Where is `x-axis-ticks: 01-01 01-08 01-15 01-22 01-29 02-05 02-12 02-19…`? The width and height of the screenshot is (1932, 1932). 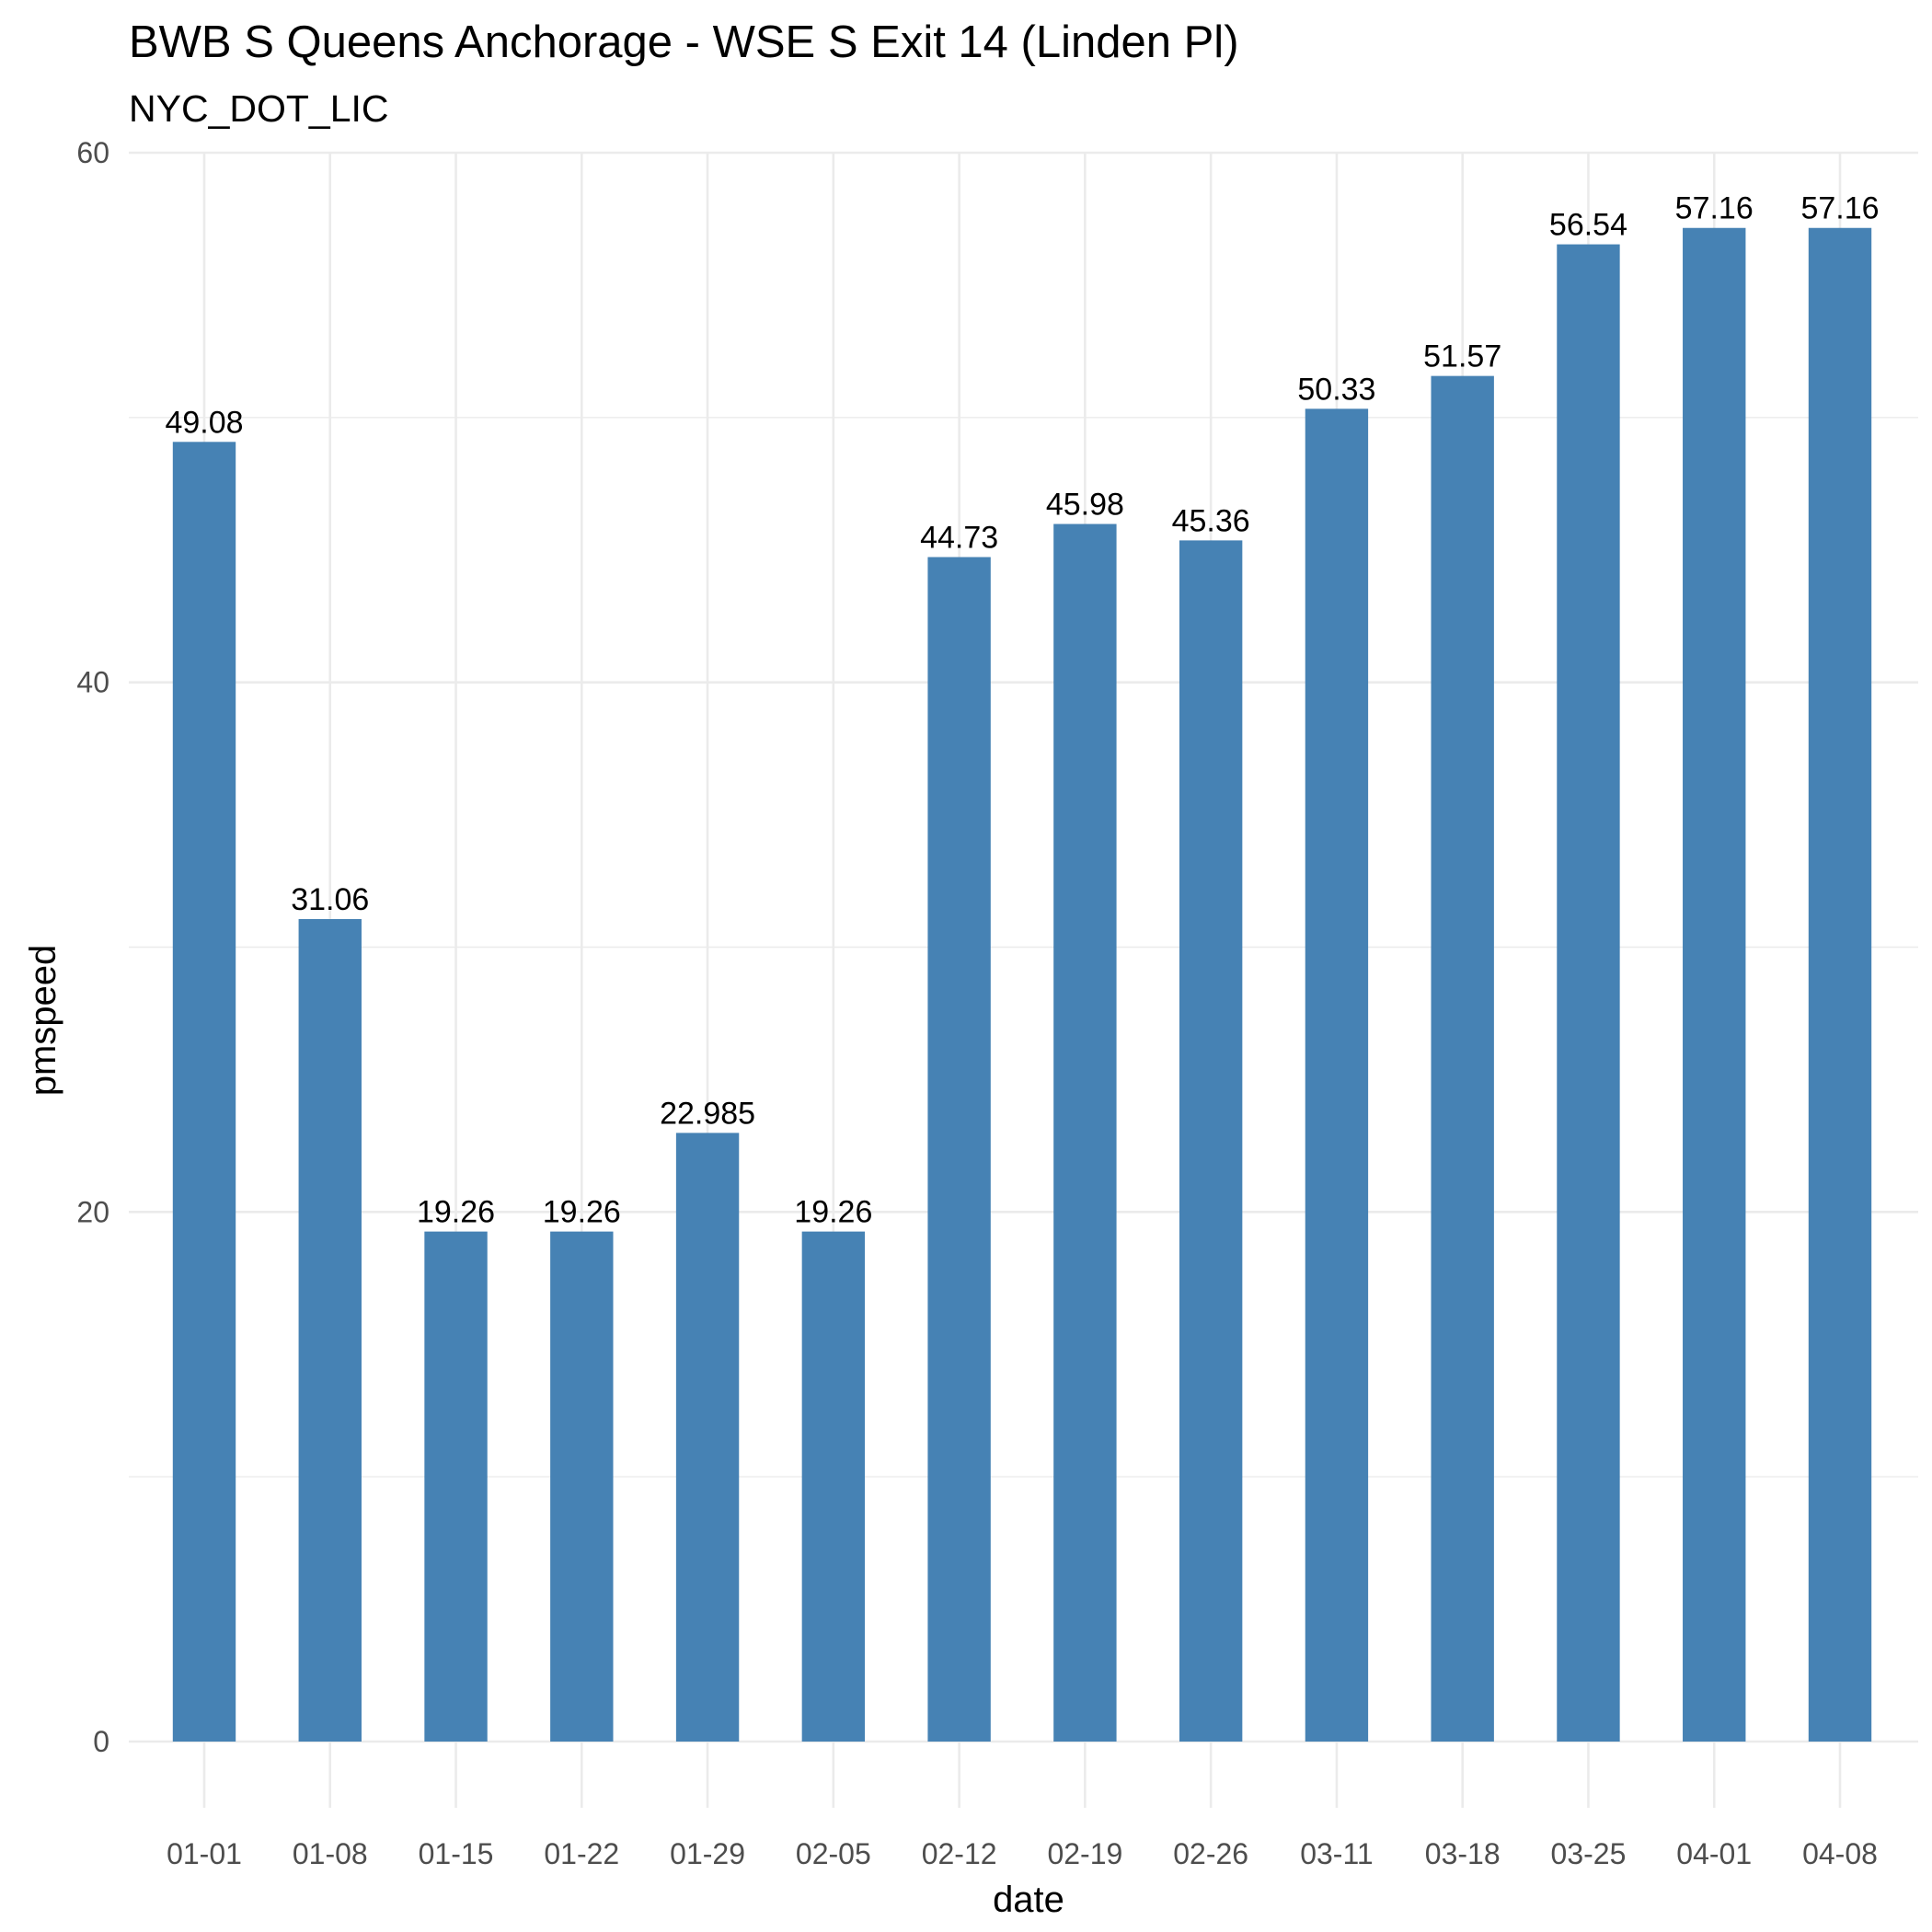 x-axis-ticks: 01-01 01-08 01-15 01-22 01-29 02-05 02-12 02-19… is located at coordinates (1022, 1853).